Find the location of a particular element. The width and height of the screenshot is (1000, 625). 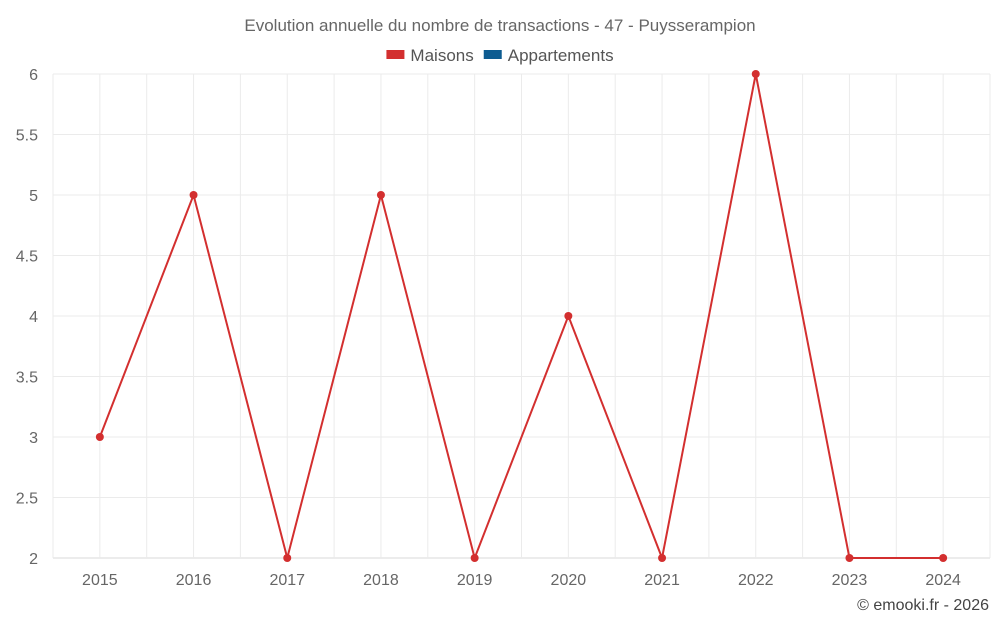

x-tick-label: 2022 is located at coordinates (756, 580).